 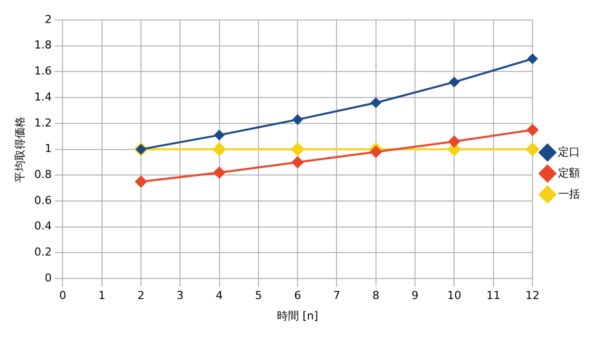 I want to click on y-tick-label: 1.6, so click(x=43, y=71).